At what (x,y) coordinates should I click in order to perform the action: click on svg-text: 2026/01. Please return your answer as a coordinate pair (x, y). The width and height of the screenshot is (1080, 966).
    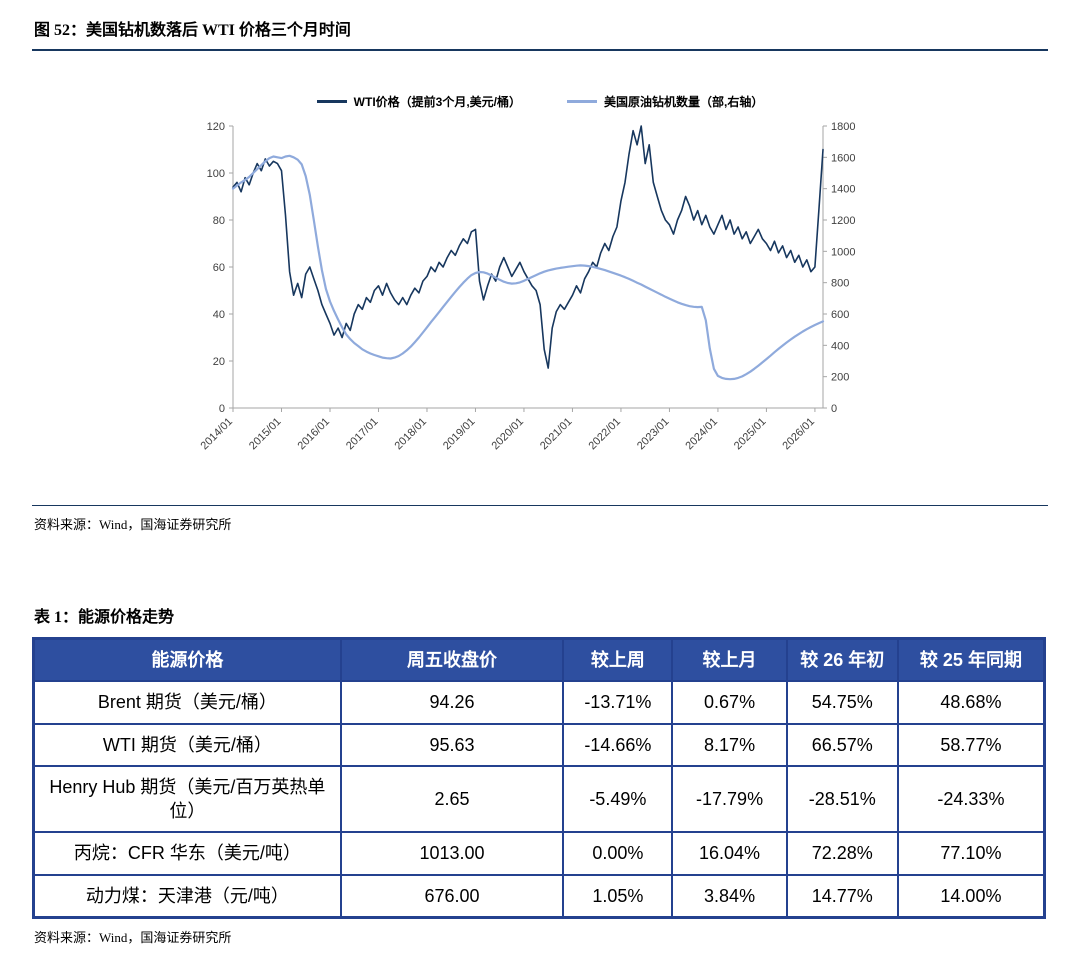
    Looking at the image, I should click on (798, 434).